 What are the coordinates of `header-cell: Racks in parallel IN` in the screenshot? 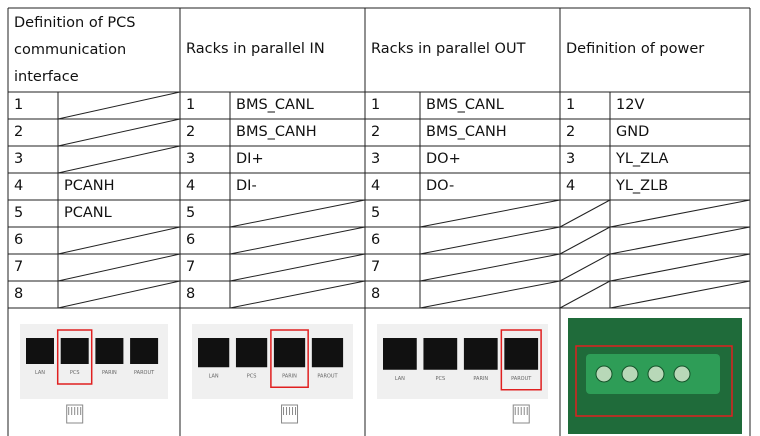 It's located at (255, 49).